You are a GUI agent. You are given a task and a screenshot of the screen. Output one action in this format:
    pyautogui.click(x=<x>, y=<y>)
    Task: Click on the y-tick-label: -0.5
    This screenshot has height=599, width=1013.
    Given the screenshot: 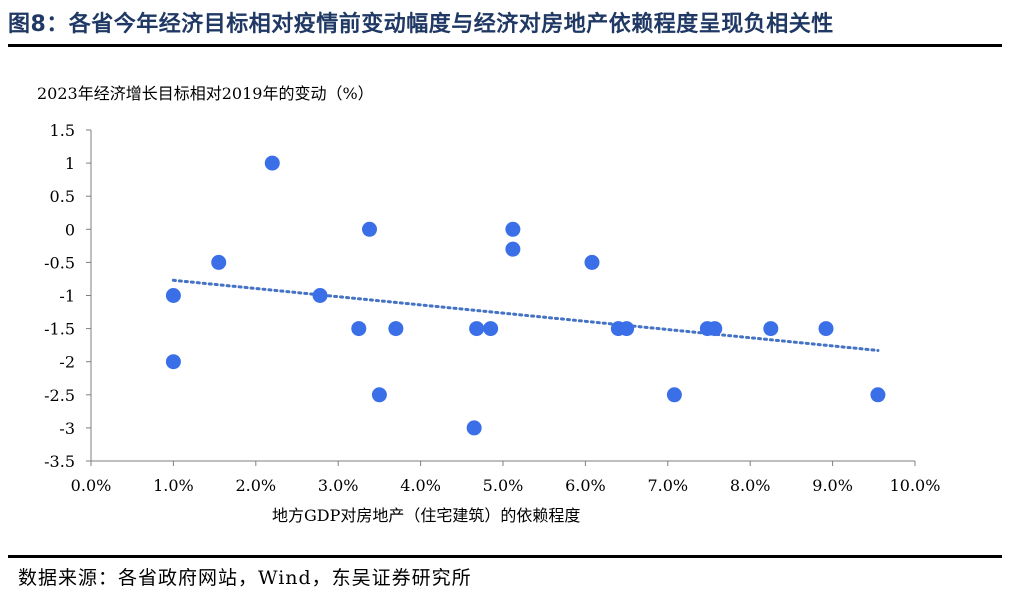 What is the action you would take?
    pyautogui.click(x=59, y=262)
    